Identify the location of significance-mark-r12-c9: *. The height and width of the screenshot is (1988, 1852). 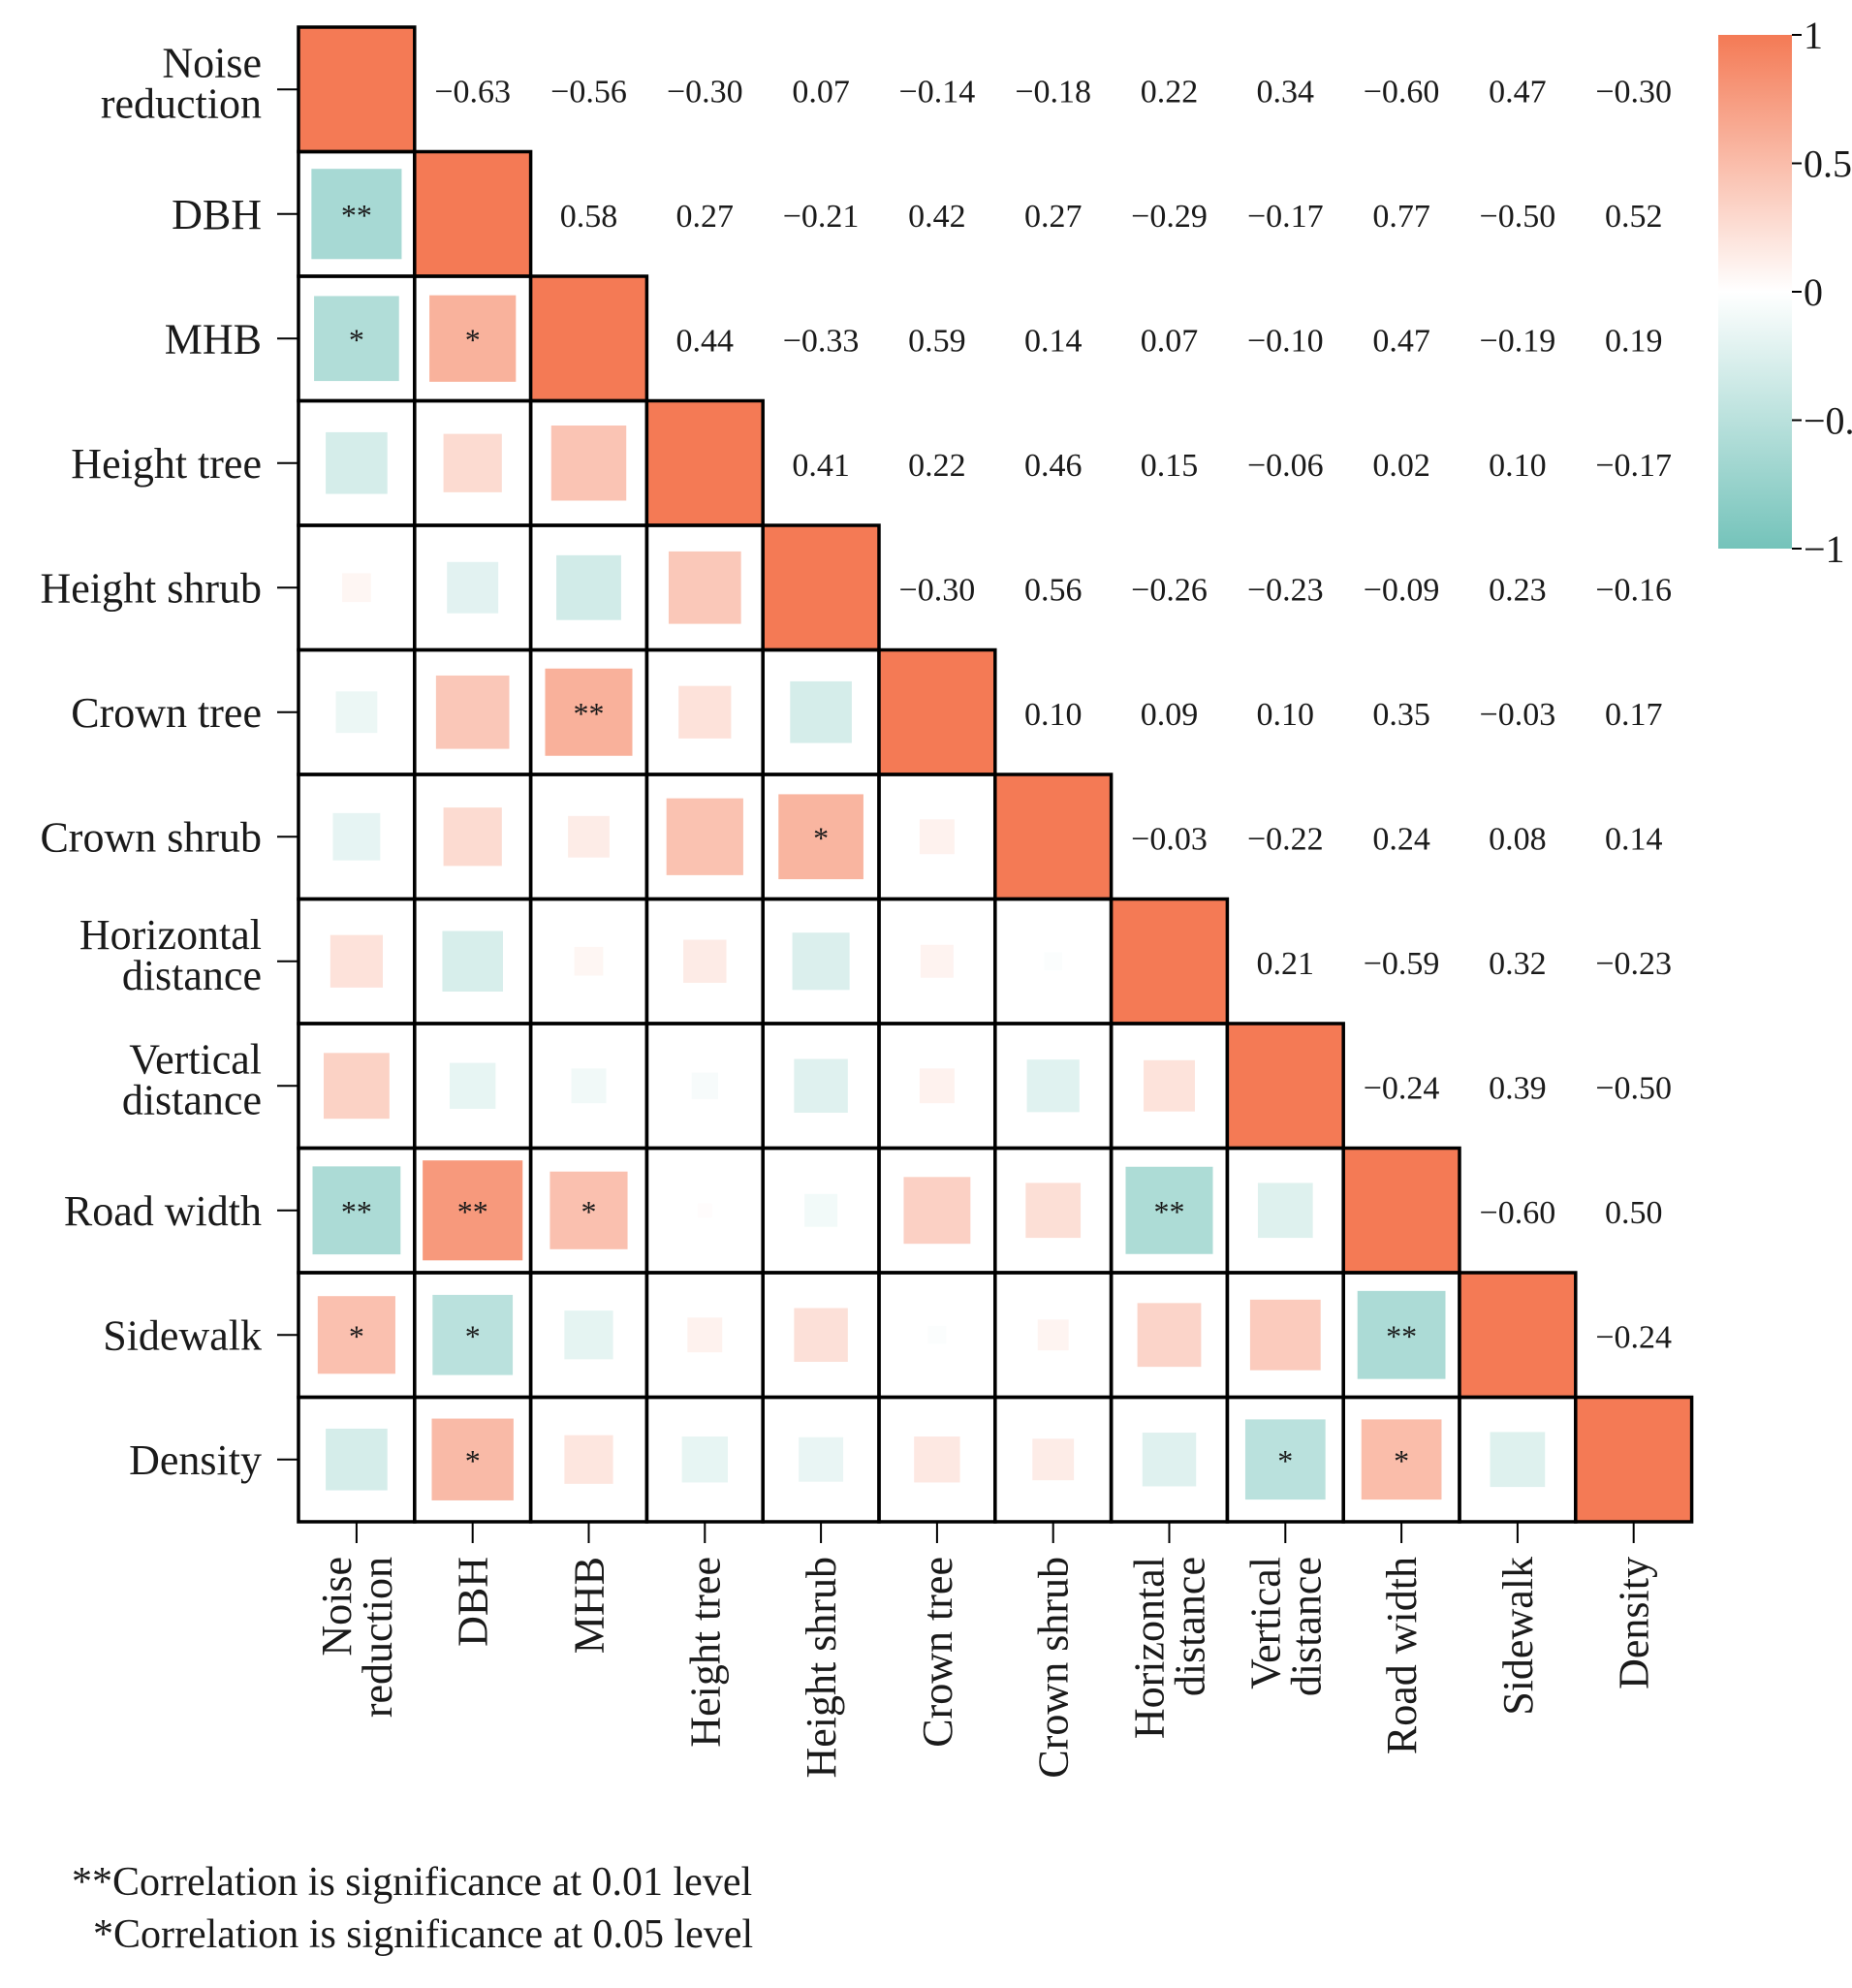
(1285, 1461).